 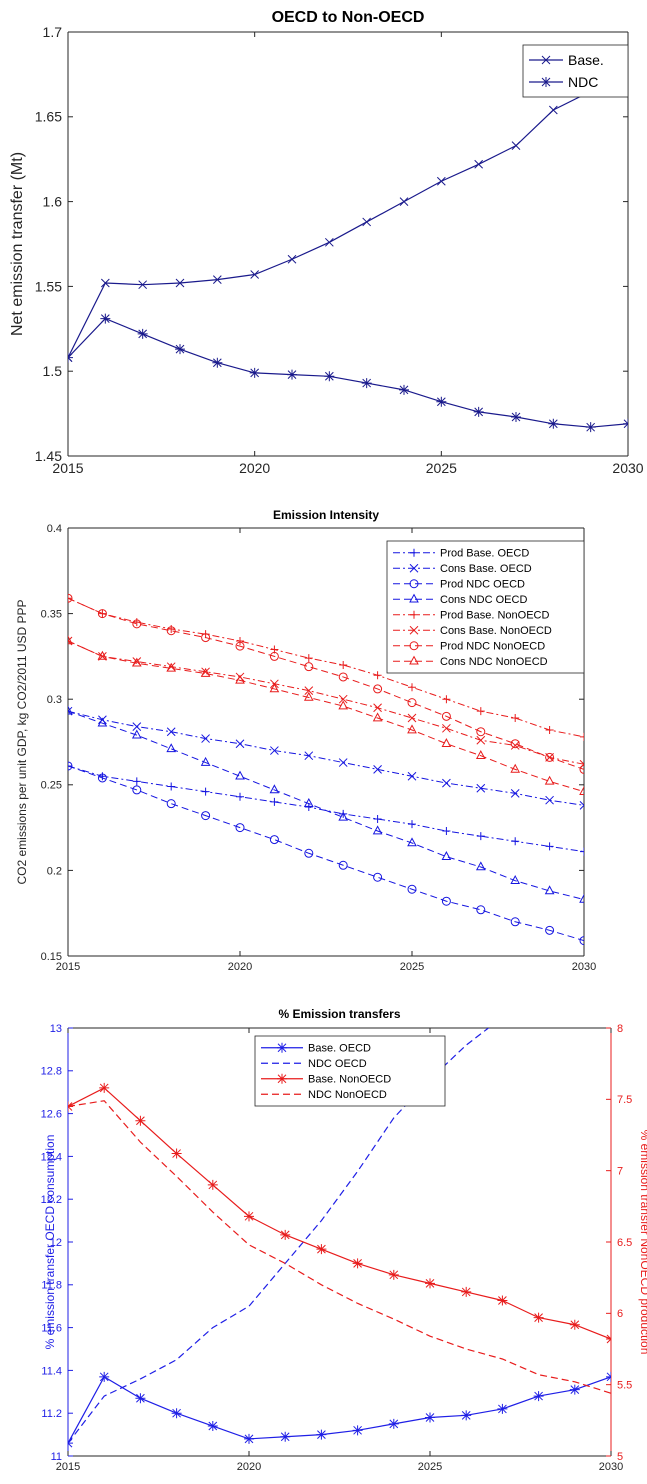 I want to click on y-tick-label-right: 8, so click(x=620, y=1029).